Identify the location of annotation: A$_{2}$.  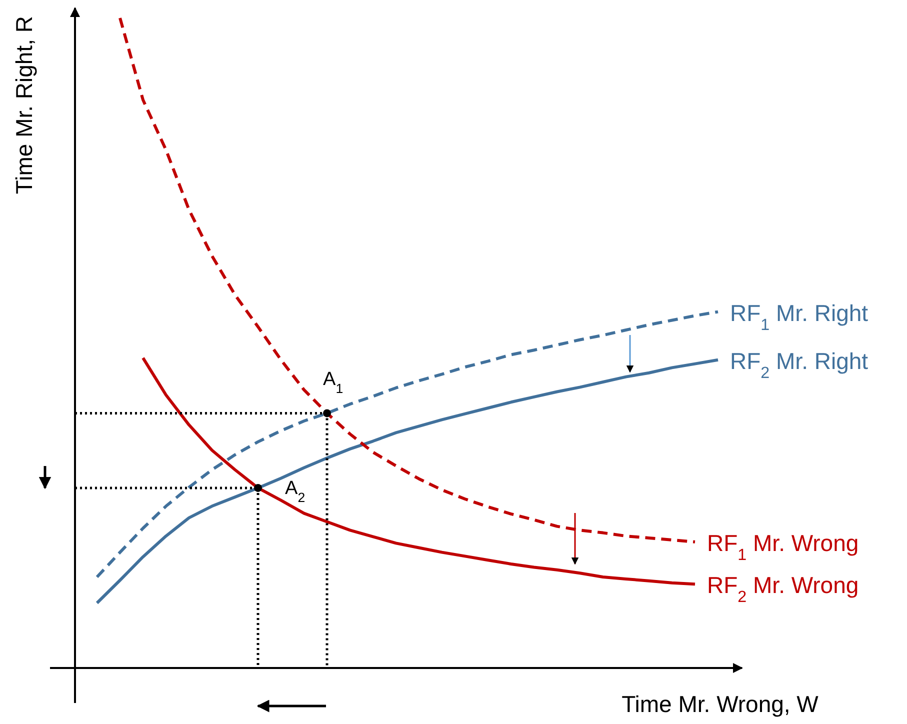
(295, 491).